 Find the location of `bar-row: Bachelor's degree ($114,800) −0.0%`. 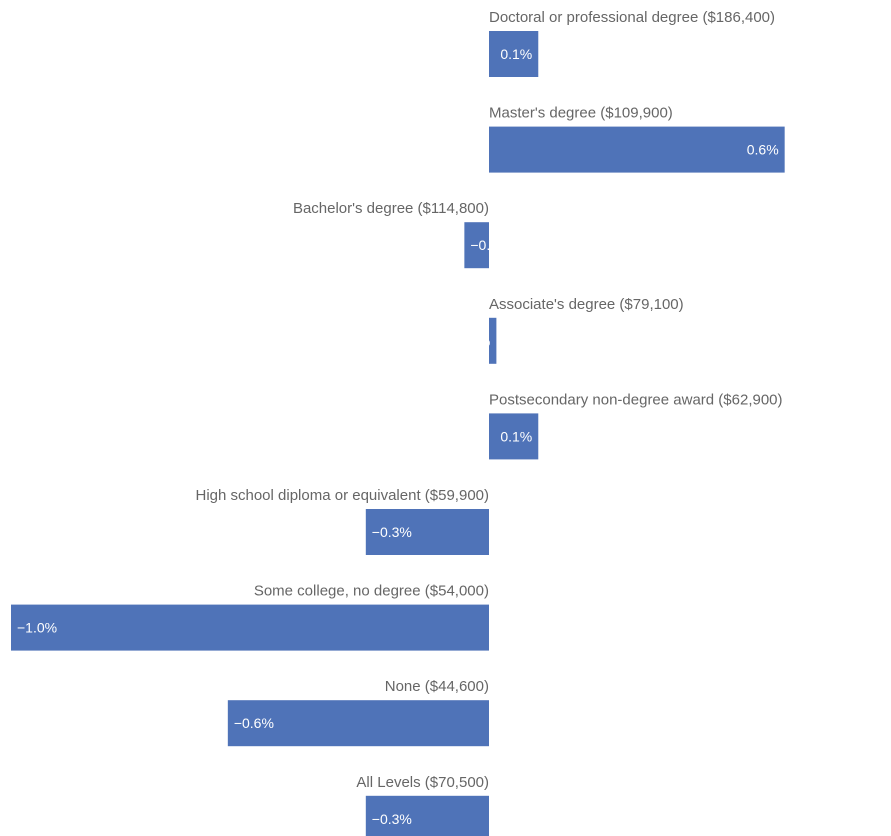

bar-row: Bachelor's degree ($114,800) −0.0% is located at coordinates (401, 234).